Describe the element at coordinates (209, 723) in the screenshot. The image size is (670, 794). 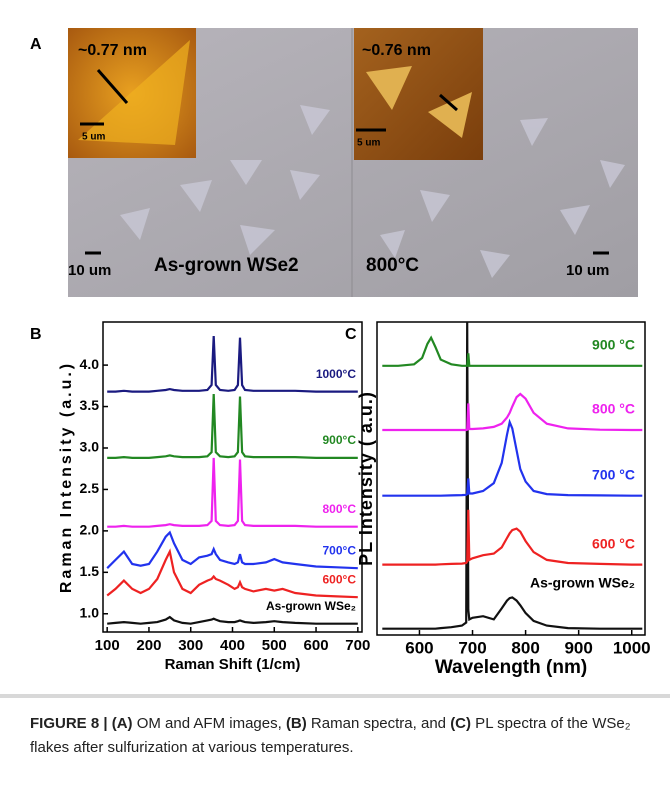
I see `caption-text: OM and AFM images,` at that location.